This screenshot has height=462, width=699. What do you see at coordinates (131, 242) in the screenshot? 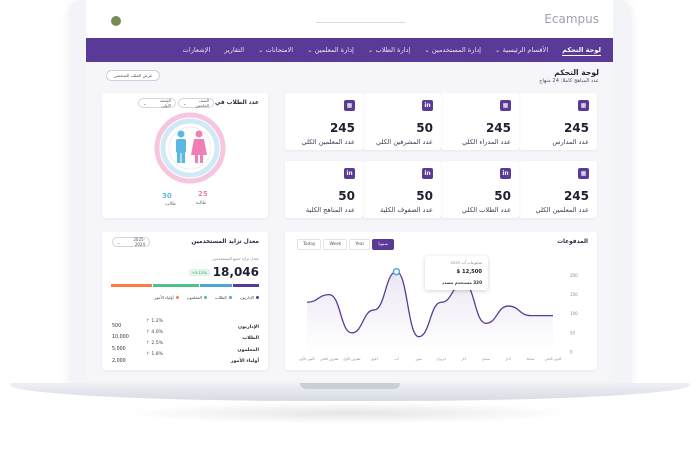
I see `year-select: 2025-2024 ⌄` at bounding box center [131, 242].